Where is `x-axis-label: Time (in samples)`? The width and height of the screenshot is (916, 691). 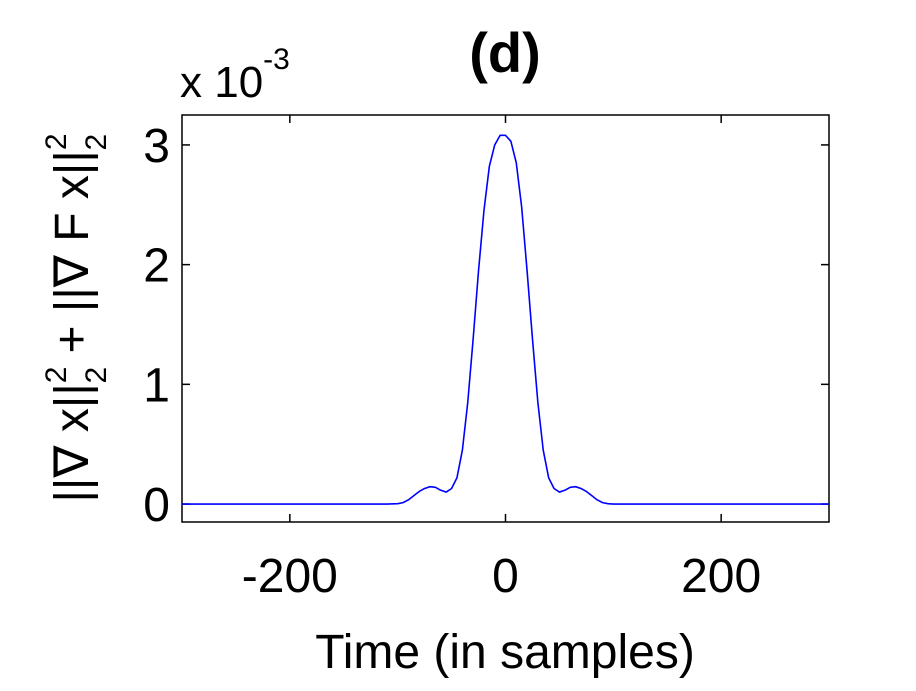
x-axis-label: Time (in samples) is located at coordinates (505, 652).